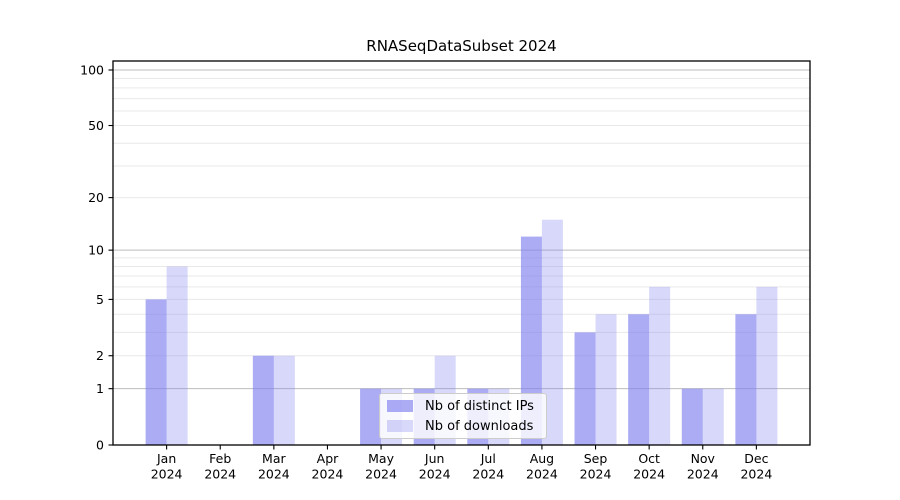 The height and width of the screenshot is (500, 900). What do you see at coordinates (585, 388) in the screenshot?
I see `bar-sep-distinct-ips` at bounding box center [585, 388].